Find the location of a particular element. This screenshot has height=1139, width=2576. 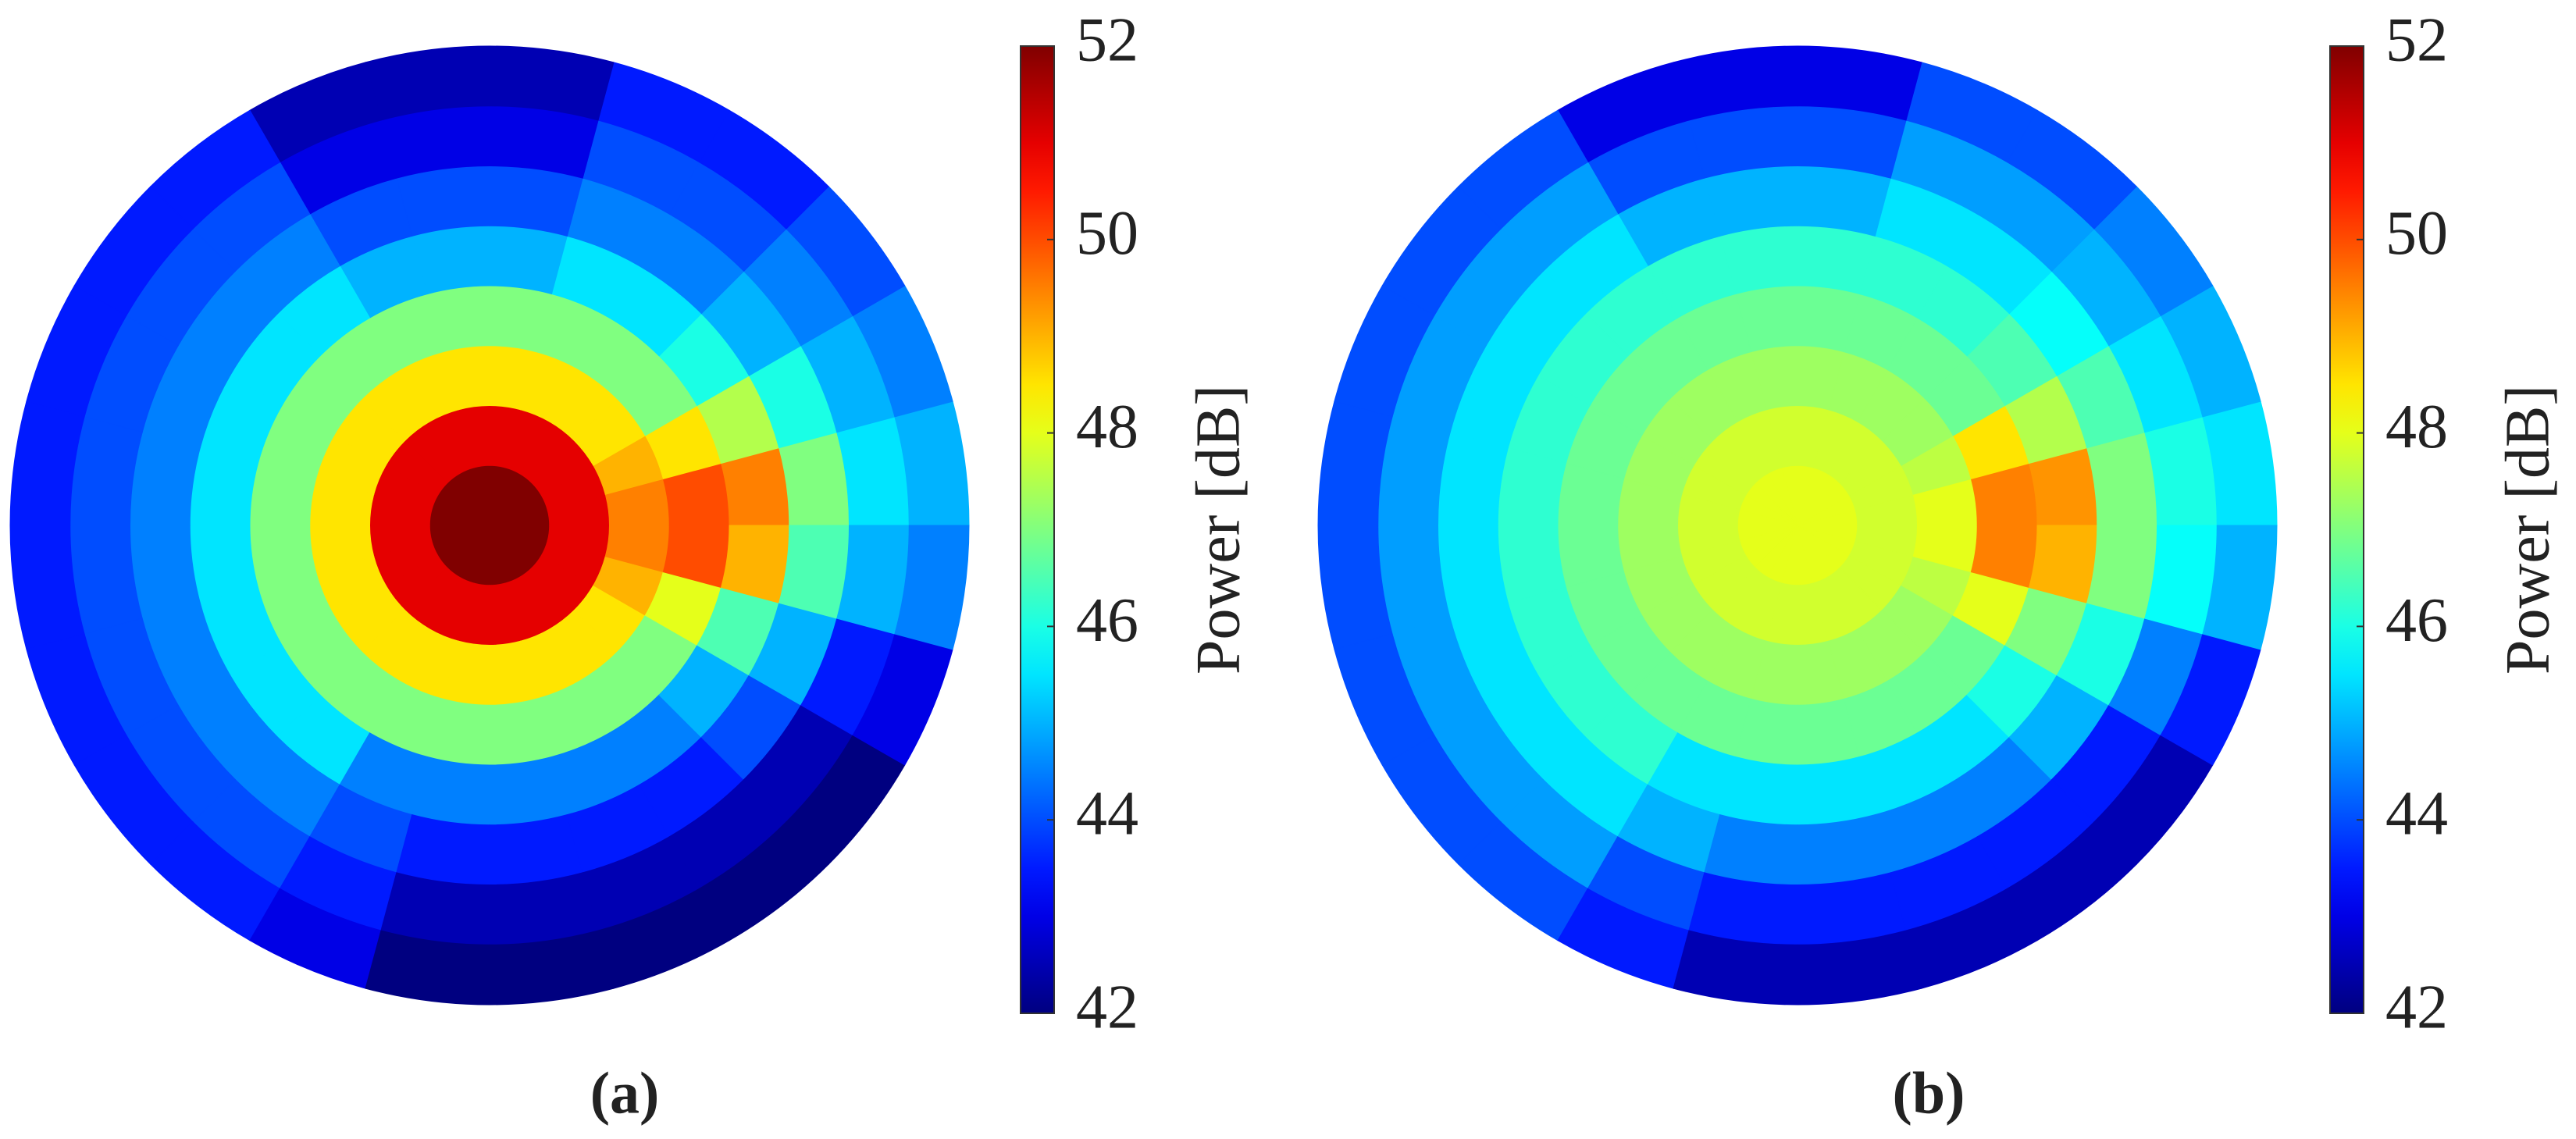

caption: (b) is located at coordinates (1929, 1093).